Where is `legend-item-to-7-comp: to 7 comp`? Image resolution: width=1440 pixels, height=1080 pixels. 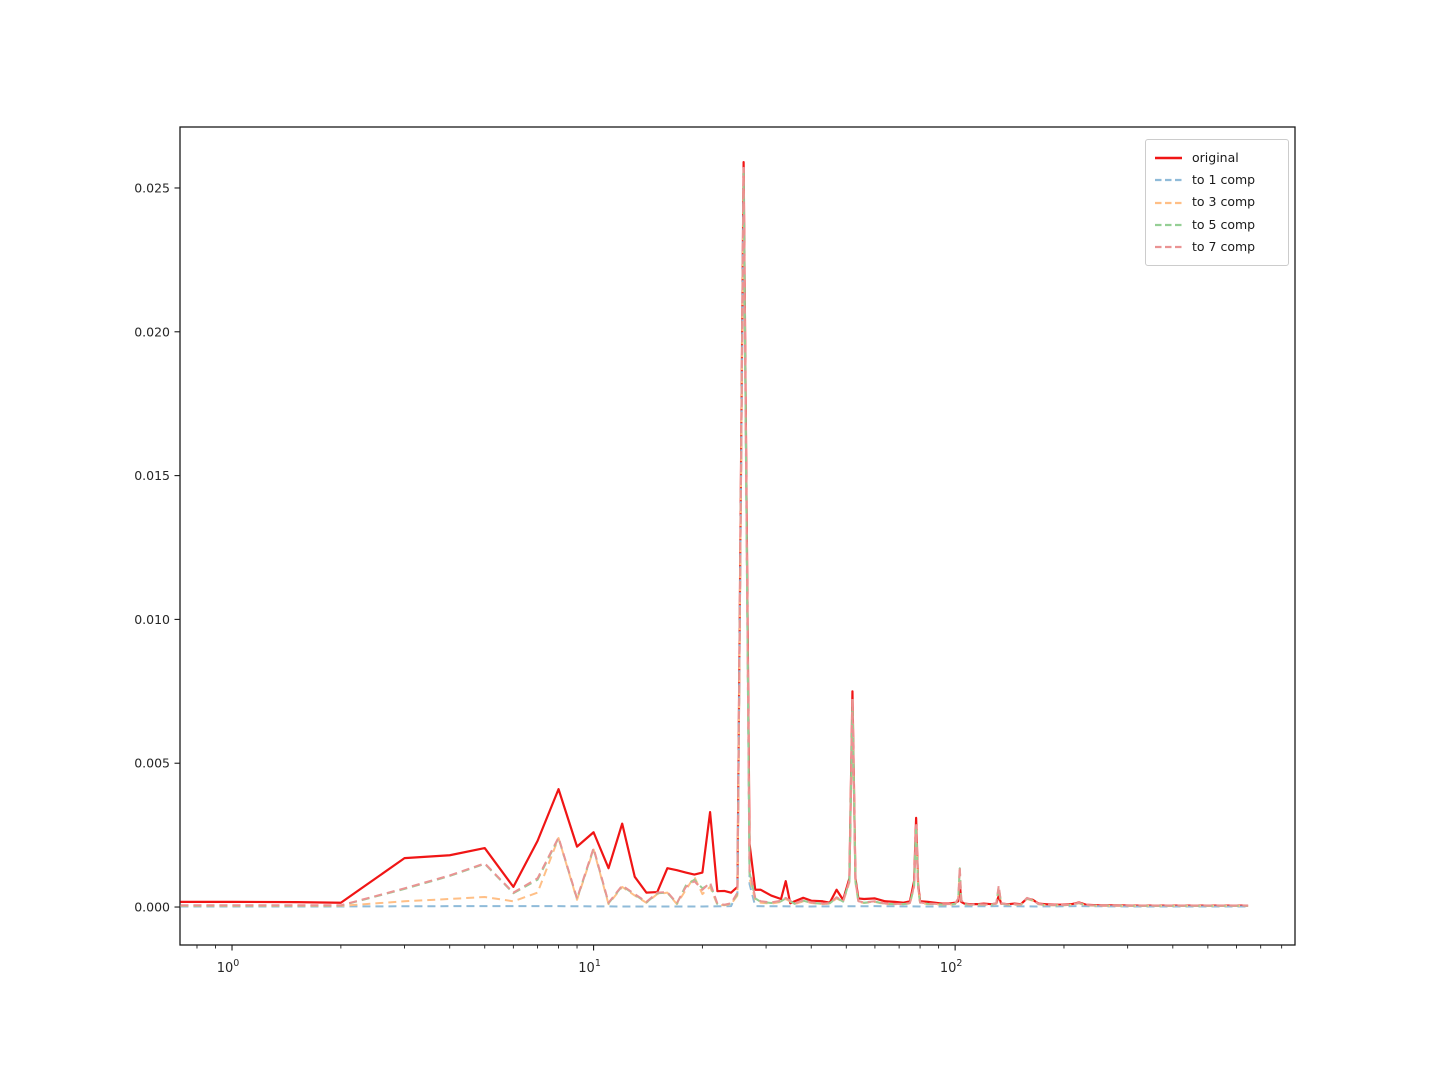 legend-item-to-7-comp: to 7 comp is located at coordinates (1217, 247).